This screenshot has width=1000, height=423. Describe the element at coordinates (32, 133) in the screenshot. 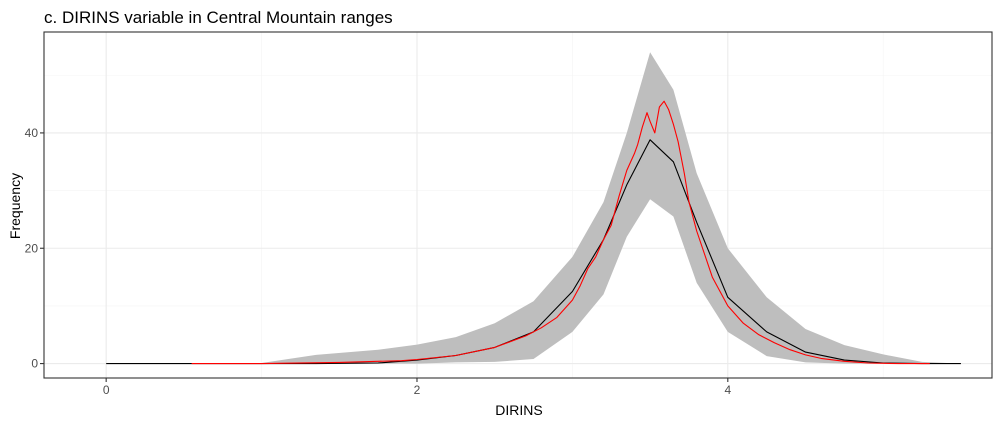

I see `y-tick-label: 40` at that location.